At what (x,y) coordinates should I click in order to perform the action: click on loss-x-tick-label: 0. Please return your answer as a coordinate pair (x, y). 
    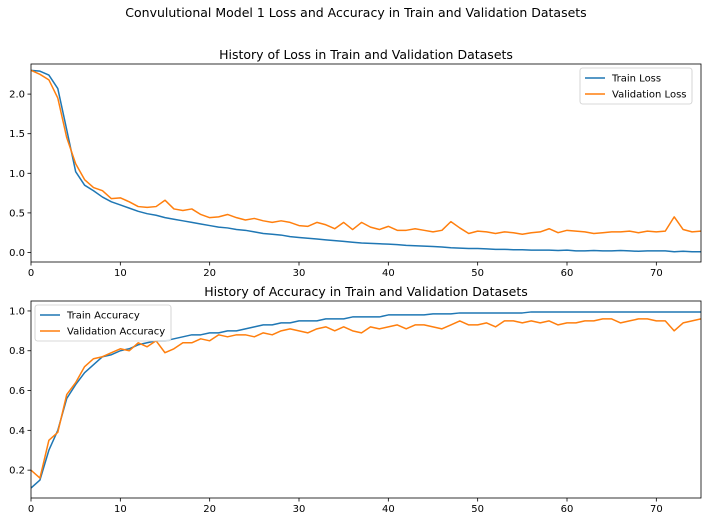
    Looking at the image, I should click on (31, 273).